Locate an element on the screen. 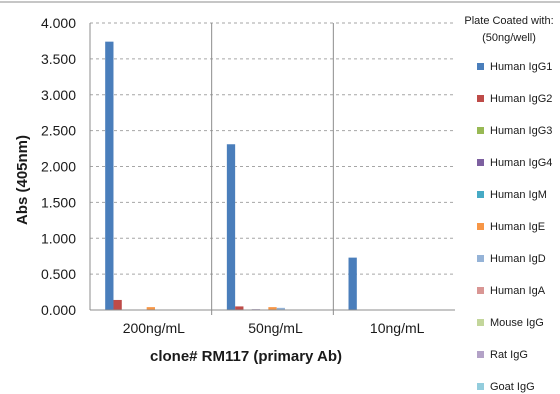 This screenshot has width=560, height=394. y-tick-label: 3.000 is located at coordinates (58, 95).